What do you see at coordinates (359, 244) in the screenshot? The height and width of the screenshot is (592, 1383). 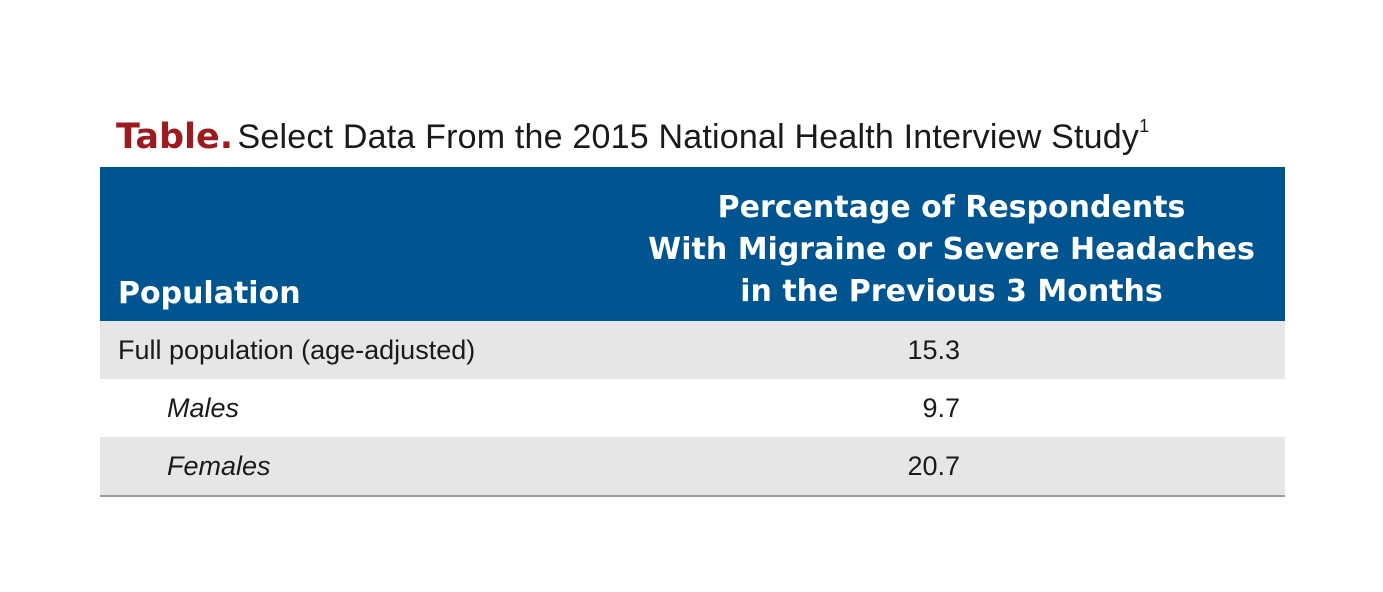 I see `column-header-population: Population` at bounding box center [359, 244].